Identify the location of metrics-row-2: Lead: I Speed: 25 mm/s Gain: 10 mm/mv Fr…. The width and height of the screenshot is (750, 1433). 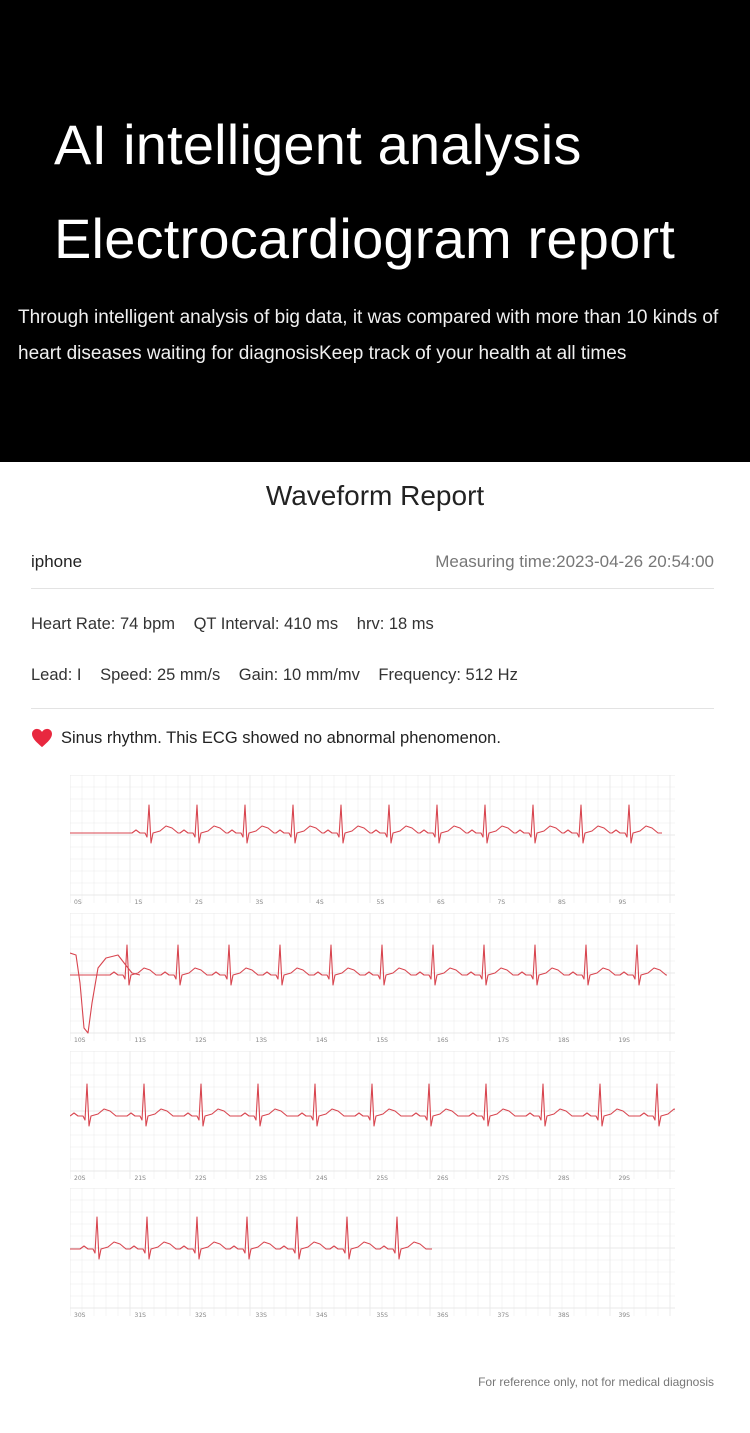
(281, 675).